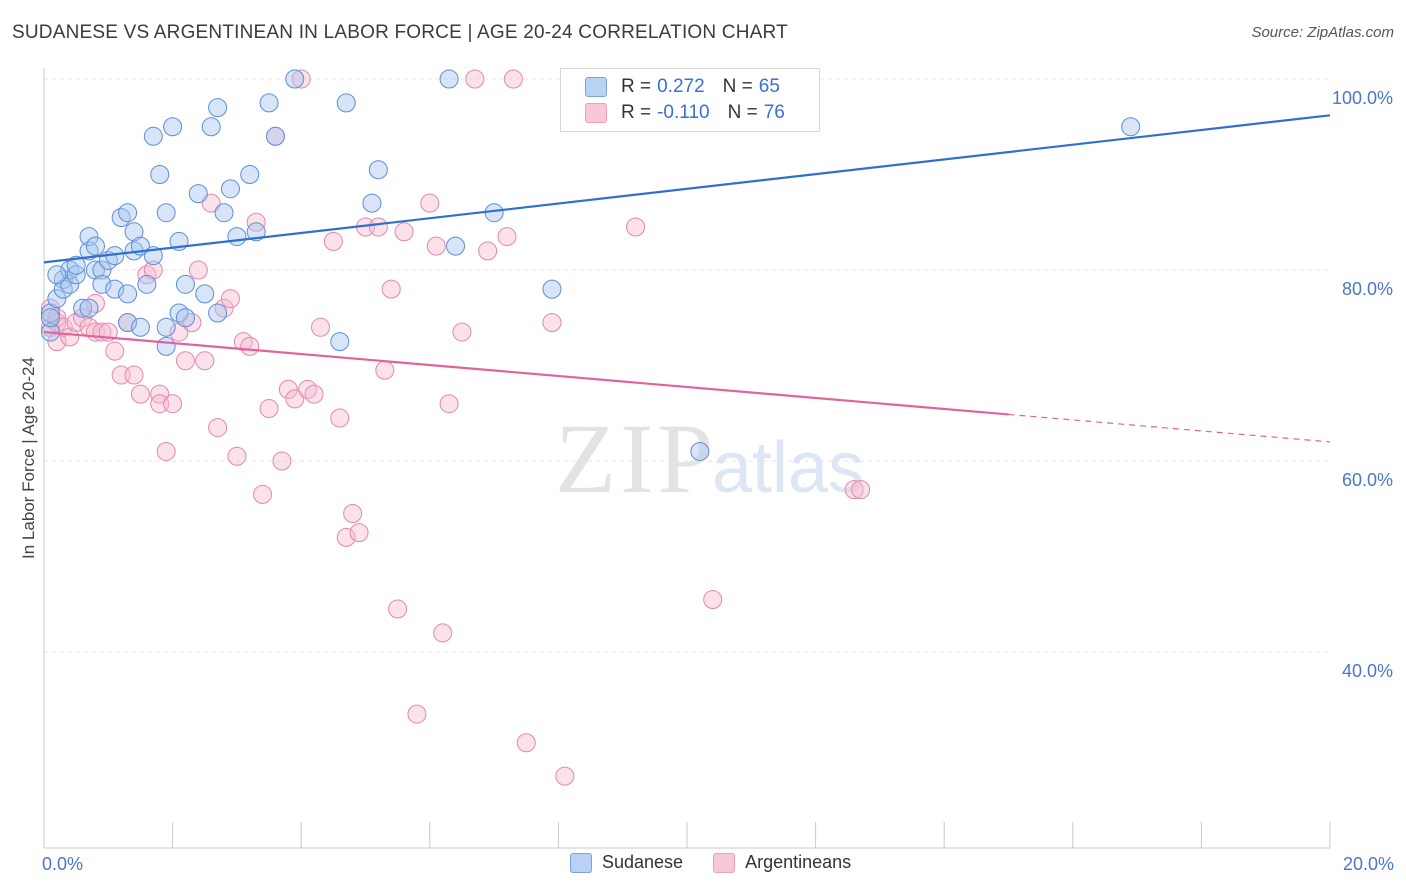 The image size is (1406, 892). I want to click on y-tick-label-3: 40.0%, so click(1367, 671).